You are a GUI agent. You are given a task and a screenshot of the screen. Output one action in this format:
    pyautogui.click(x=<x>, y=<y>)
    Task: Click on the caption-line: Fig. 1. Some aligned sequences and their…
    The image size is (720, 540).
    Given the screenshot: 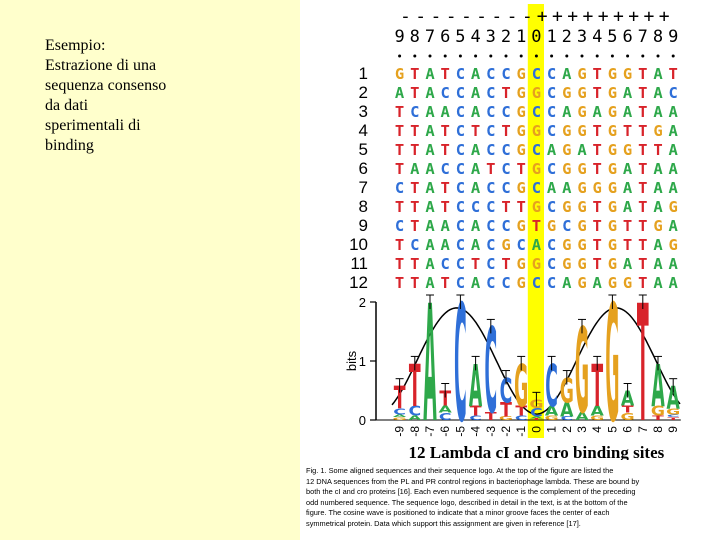 What is the action you would take?
    pyautogui.click(x=460, y=470)
    